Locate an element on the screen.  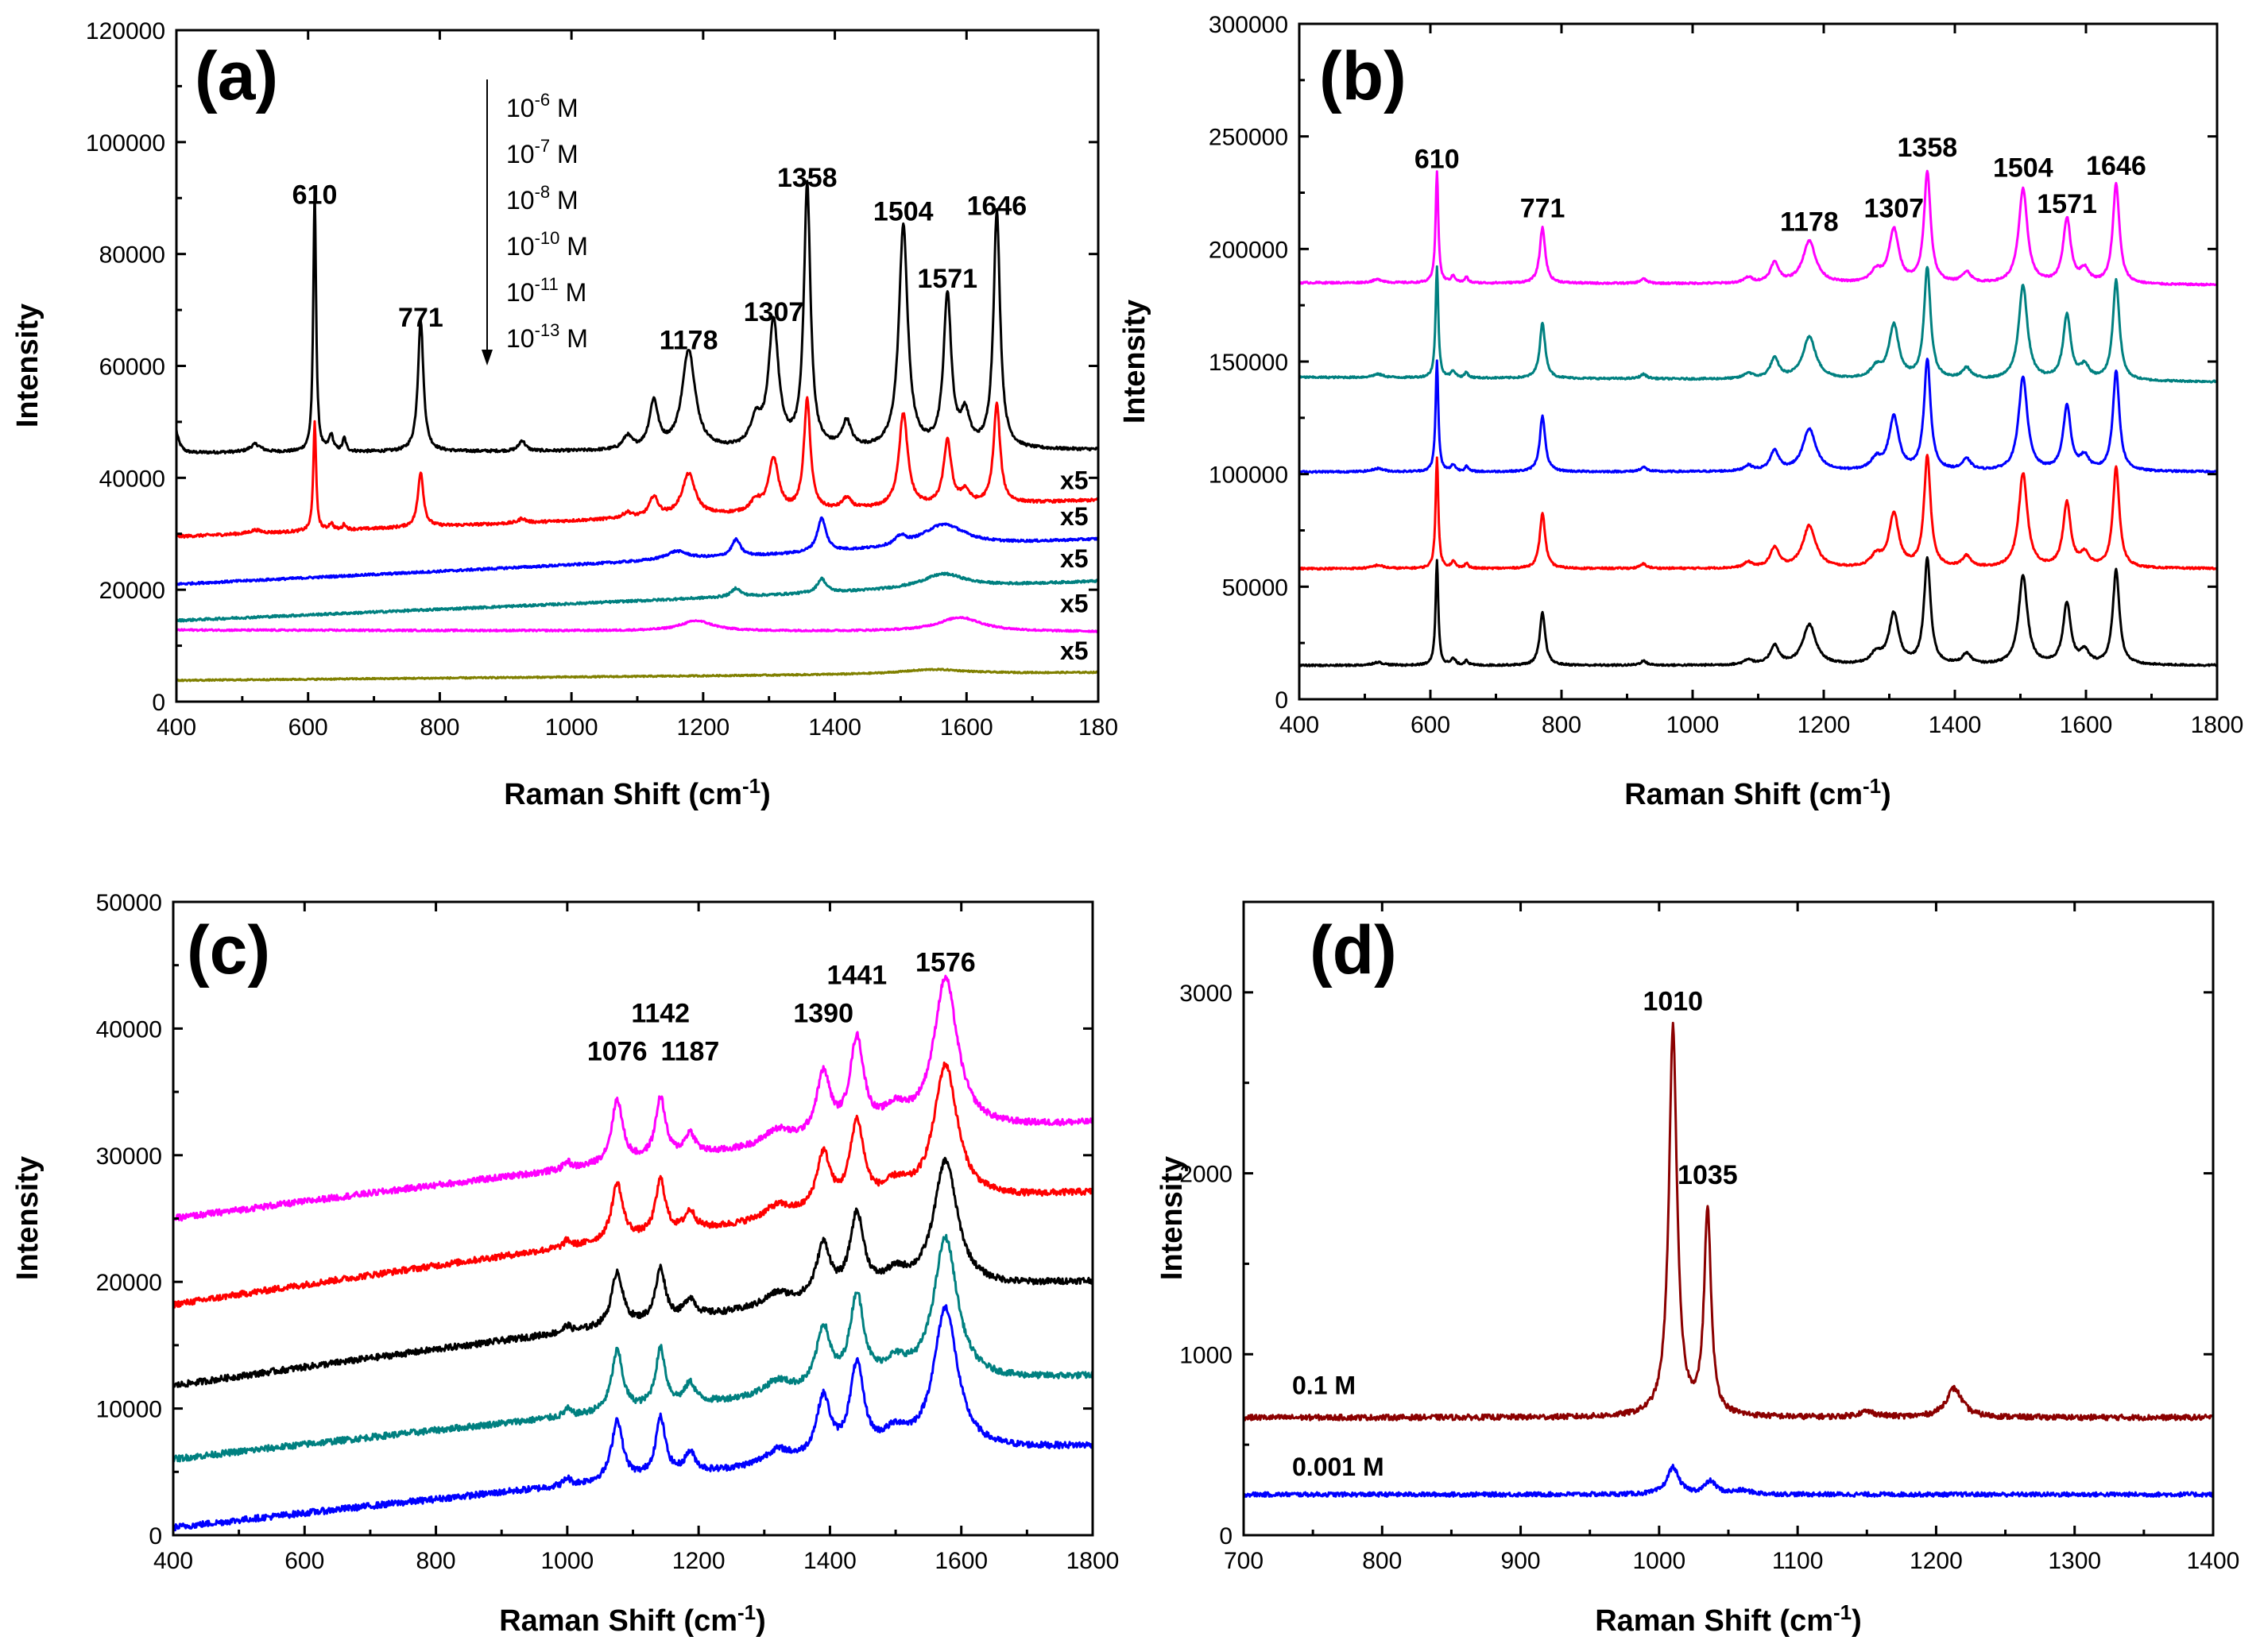
y-tick-label: 1000 is located at coordinates (1206, 1355).